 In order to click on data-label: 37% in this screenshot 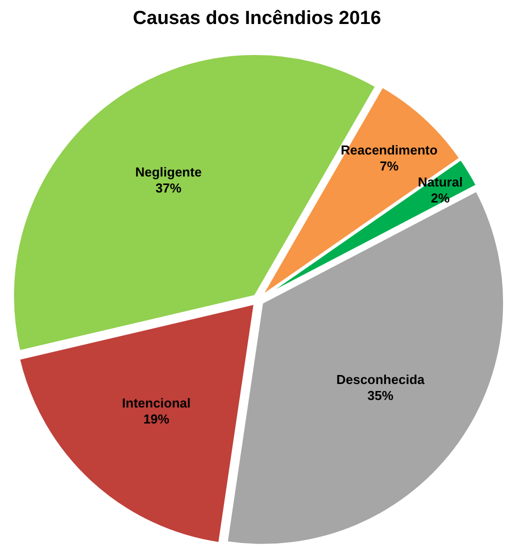, I will do `click(168, 188)`.